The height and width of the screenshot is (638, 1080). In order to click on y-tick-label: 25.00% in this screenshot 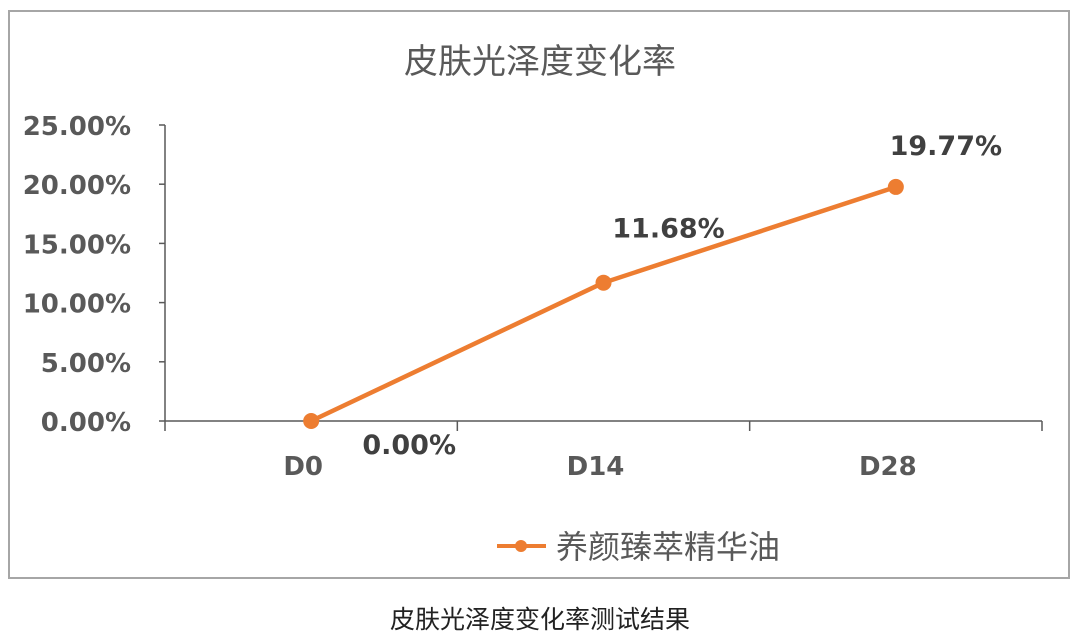, I will do `click(77, 127)`.